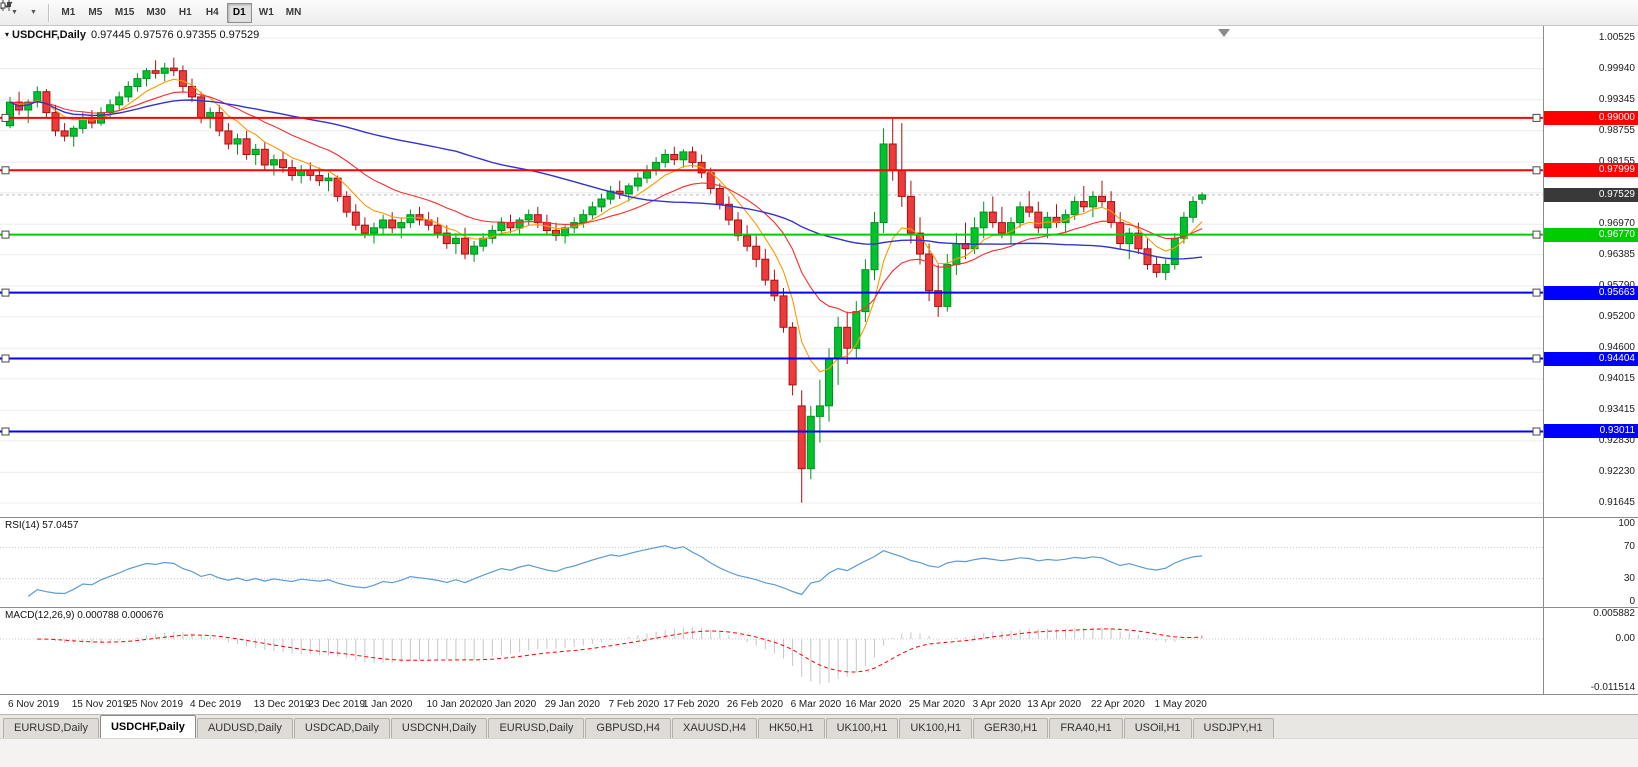 This screenshot has width=1638, height=767. What do you see at coordinates (439, 728) in the screenshot?
I see `chart-tab-usdcnh-daily: USDCNH,Daily` at bounding box center [439, 728].